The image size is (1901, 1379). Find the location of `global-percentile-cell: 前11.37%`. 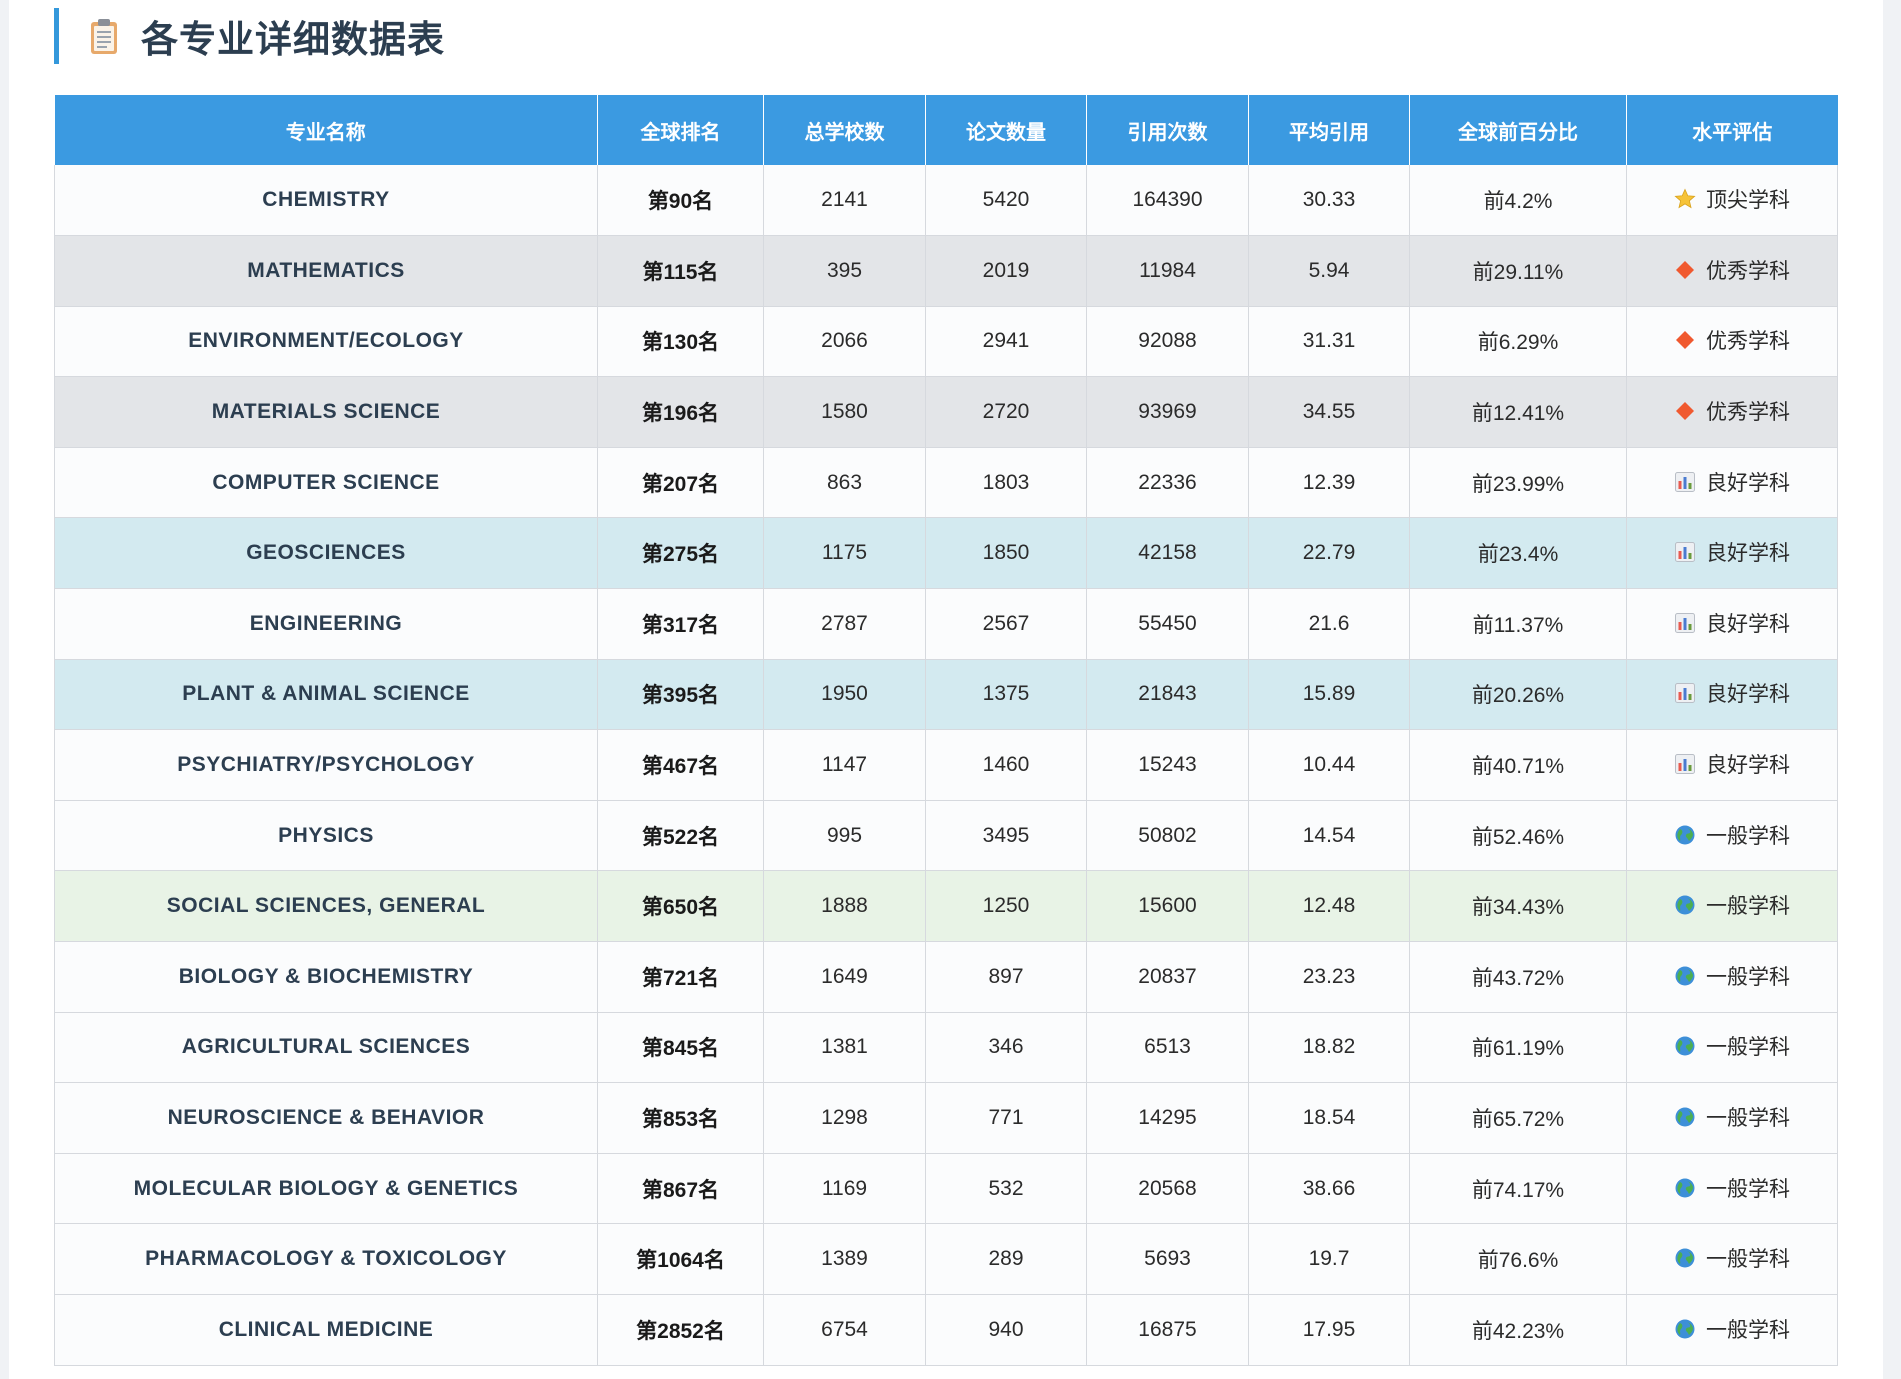

global-percentile-cell: 前11.37% is located at coordinates (1518, 624).